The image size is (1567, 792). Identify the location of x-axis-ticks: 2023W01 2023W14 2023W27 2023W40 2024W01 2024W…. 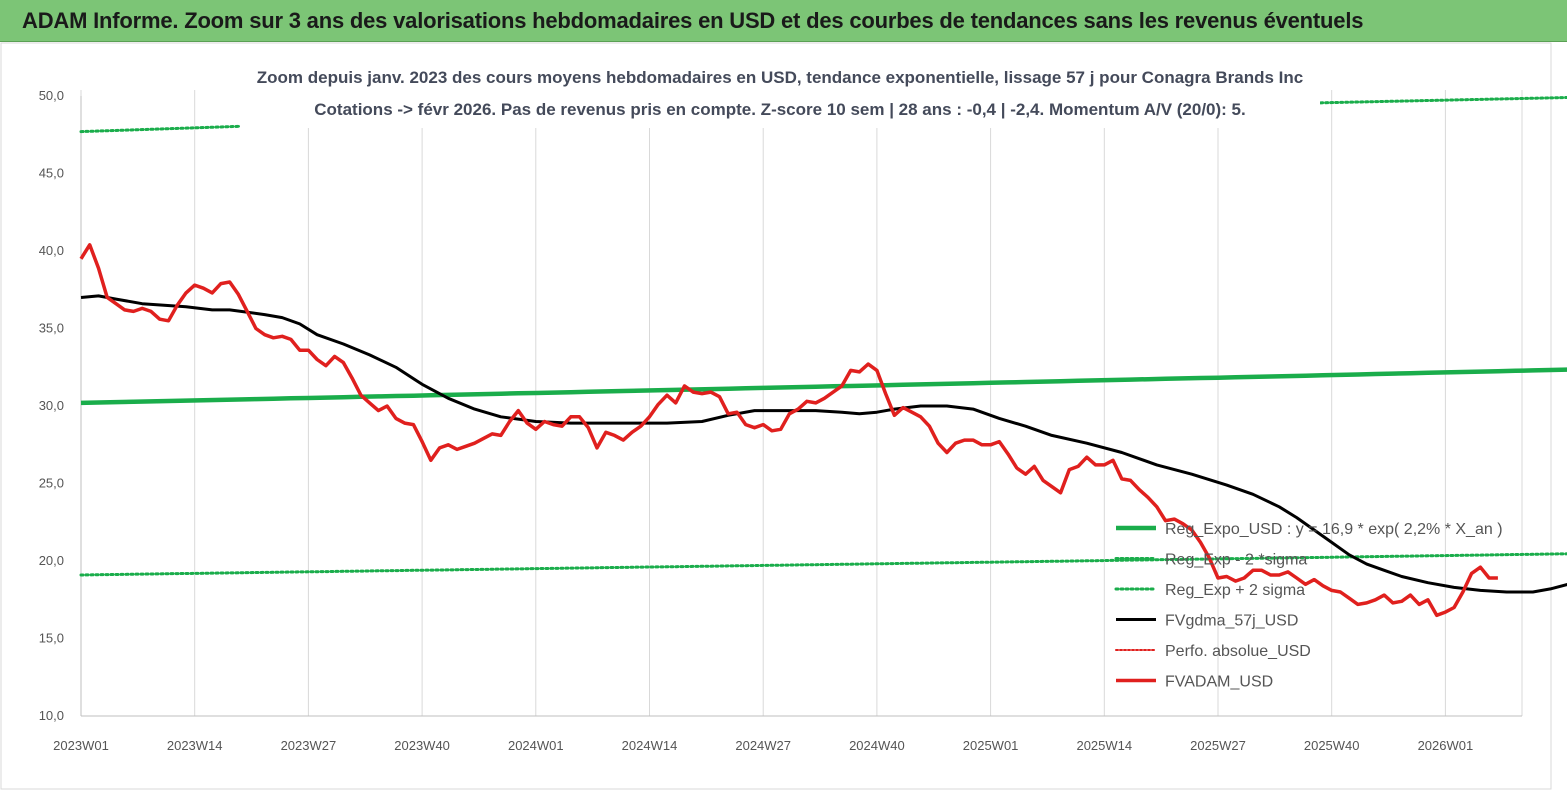
(763, 745).